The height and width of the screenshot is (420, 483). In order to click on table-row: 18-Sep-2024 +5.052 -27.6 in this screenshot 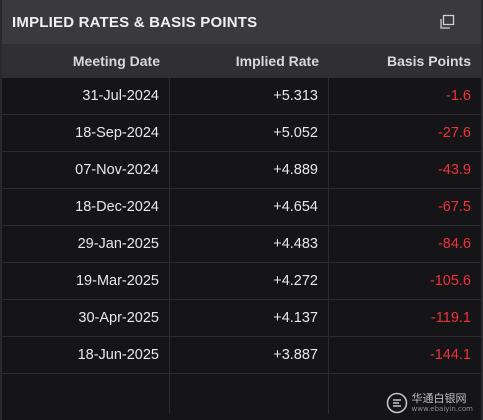, I will do `click(241, 133)`.